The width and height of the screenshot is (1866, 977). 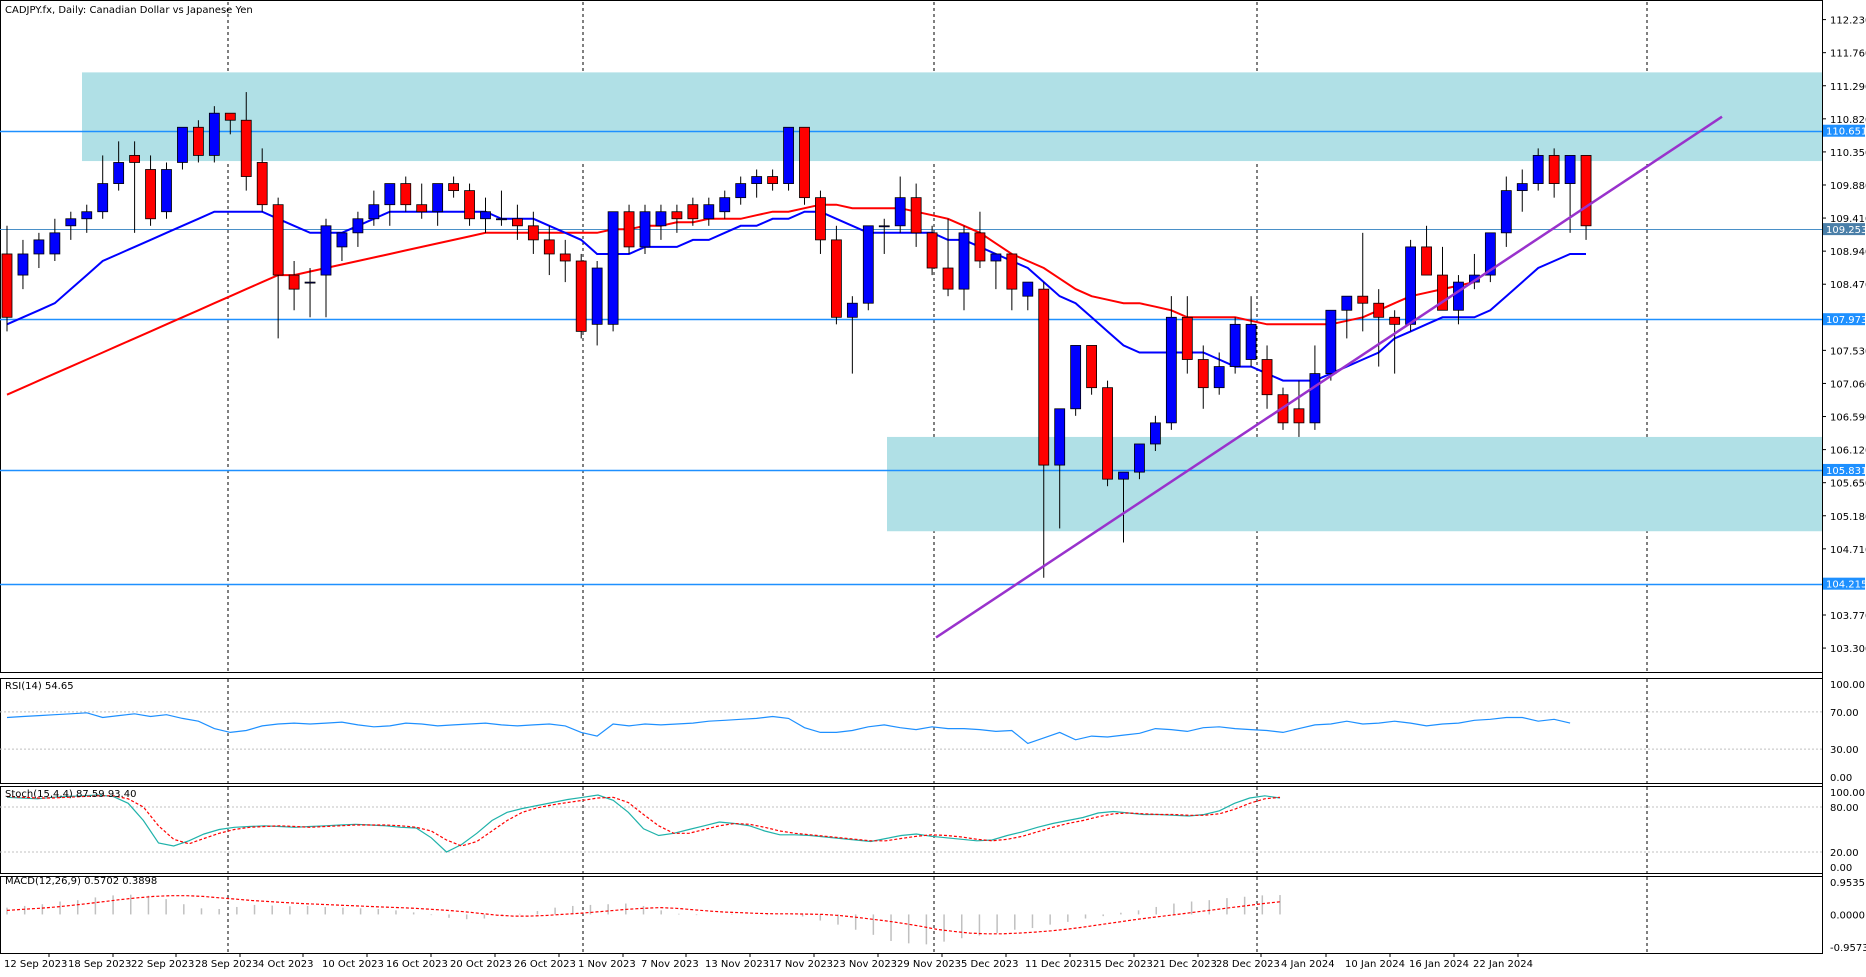 What do you see at coordinates (1848, 219) in the screenshot?
I see `price-axis-label: 109.410` at bounding box center [1848, 219].